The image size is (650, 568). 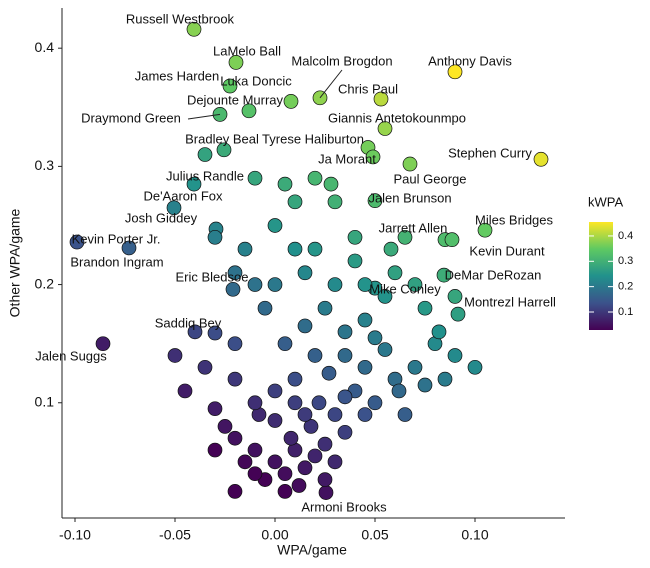 What do you see at coordinates (474, 535) in the screenshot?
I see `x-tick-label: 0.10` at bounding box center [474, 535].